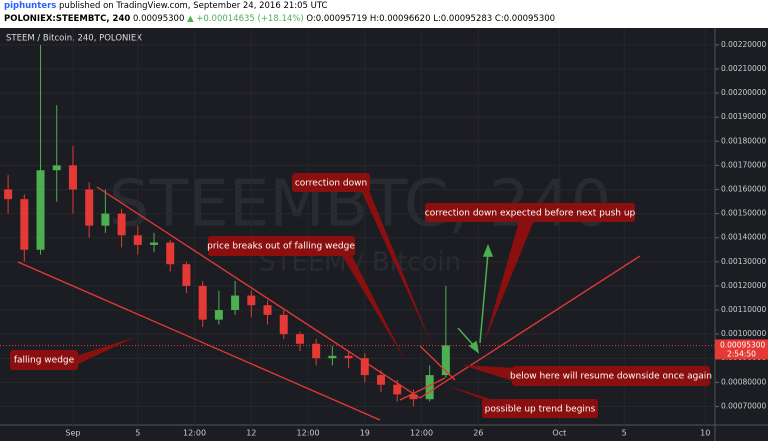  What do you see at coordinates (463, 19) in the screenshot?
I see `ohlc-low: L:0.00095283` at bounding box center [463, 19].